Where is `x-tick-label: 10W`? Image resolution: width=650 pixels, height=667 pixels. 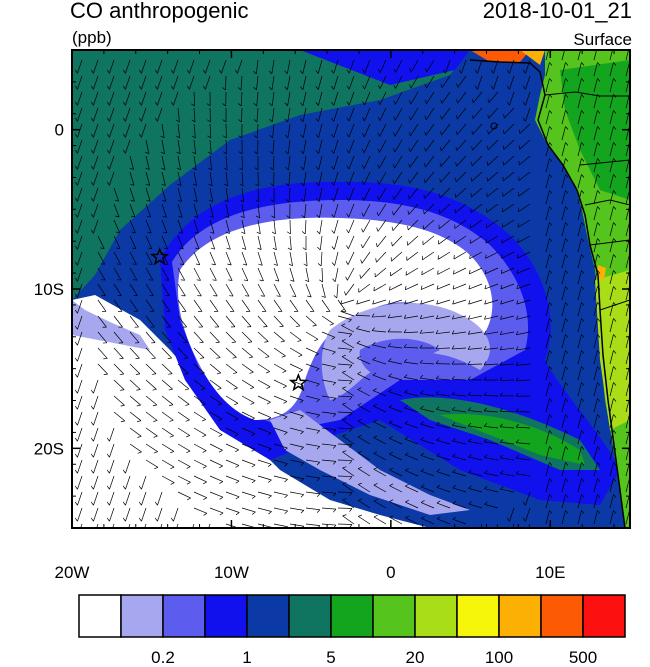
x-tick-label: 10W is located at coordinates (231, 572).